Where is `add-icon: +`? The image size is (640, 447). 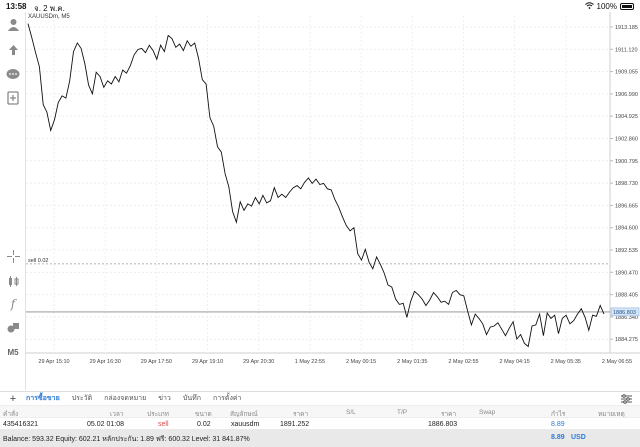 add-icon: + is located at coordinates (13, 398).